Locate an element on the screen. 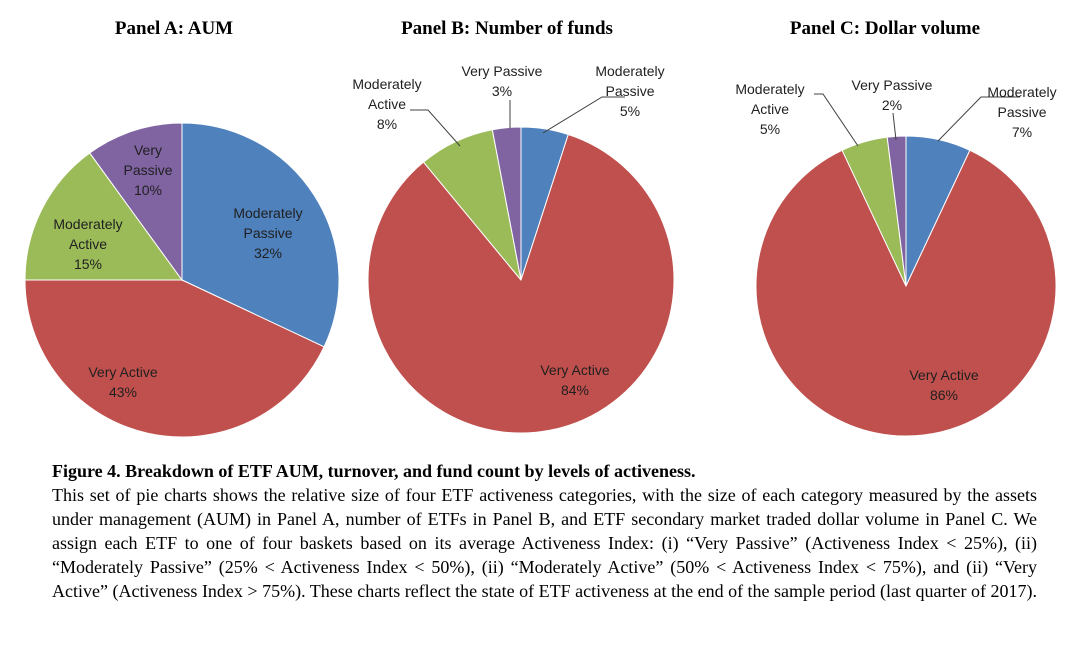  slice-label-moderately-passive: Moderately Passive 7% is located at coordinates (1021, 112).